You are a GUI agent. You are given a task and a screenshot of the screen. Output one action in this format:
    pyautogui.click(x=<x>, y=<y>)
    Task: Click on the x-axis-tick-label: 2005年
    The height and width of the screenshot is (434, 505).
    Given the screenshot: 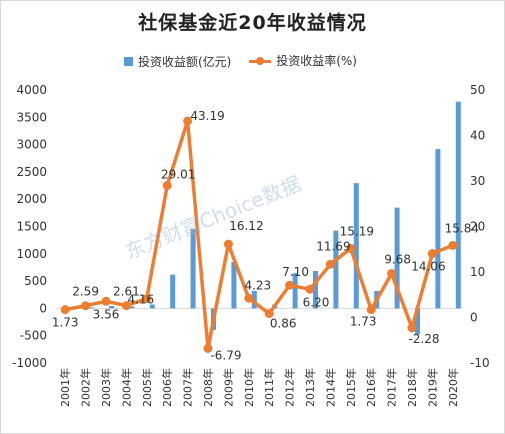 What is the action you would take?
    pyautogui.click(x=147, y=387)
    